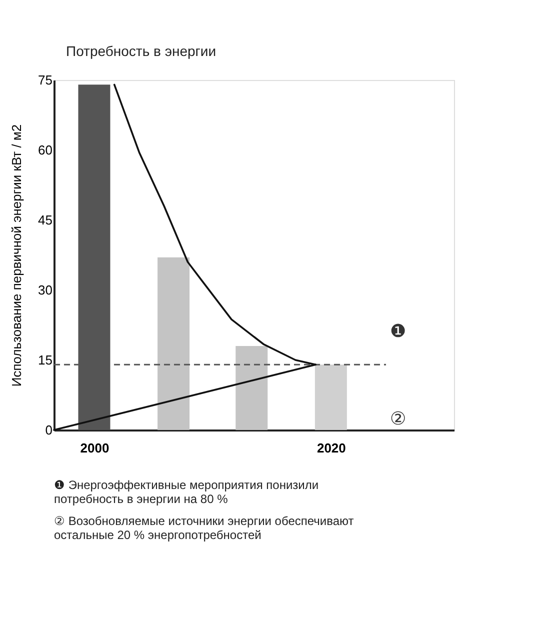 The image size is (554, 628). I want to click on text: ❶ Энергоэффективные мероприятия понизили потребность в энергии на 80 %, so click(186, 492).